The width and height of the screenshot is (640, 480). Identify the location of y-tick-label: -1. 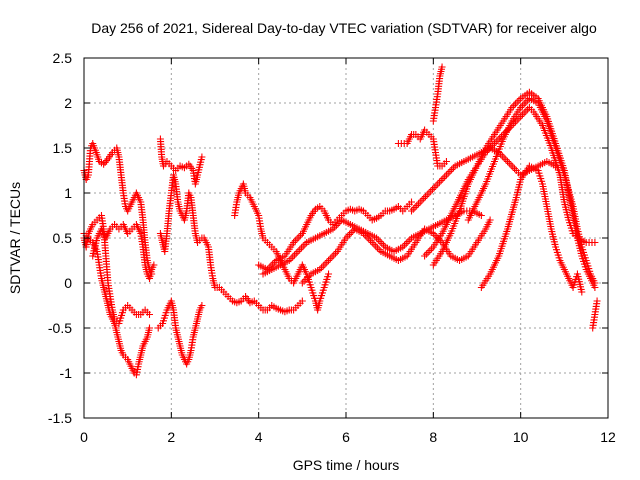
(66, 373).